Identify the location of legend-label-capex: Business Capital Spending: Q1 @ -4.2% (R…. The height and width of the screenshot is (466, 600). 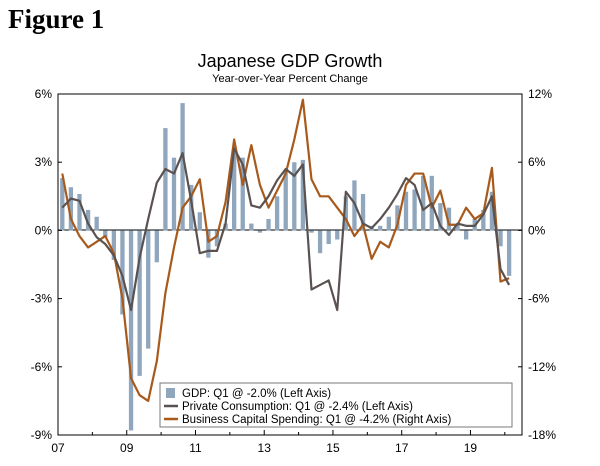
(316, 420).